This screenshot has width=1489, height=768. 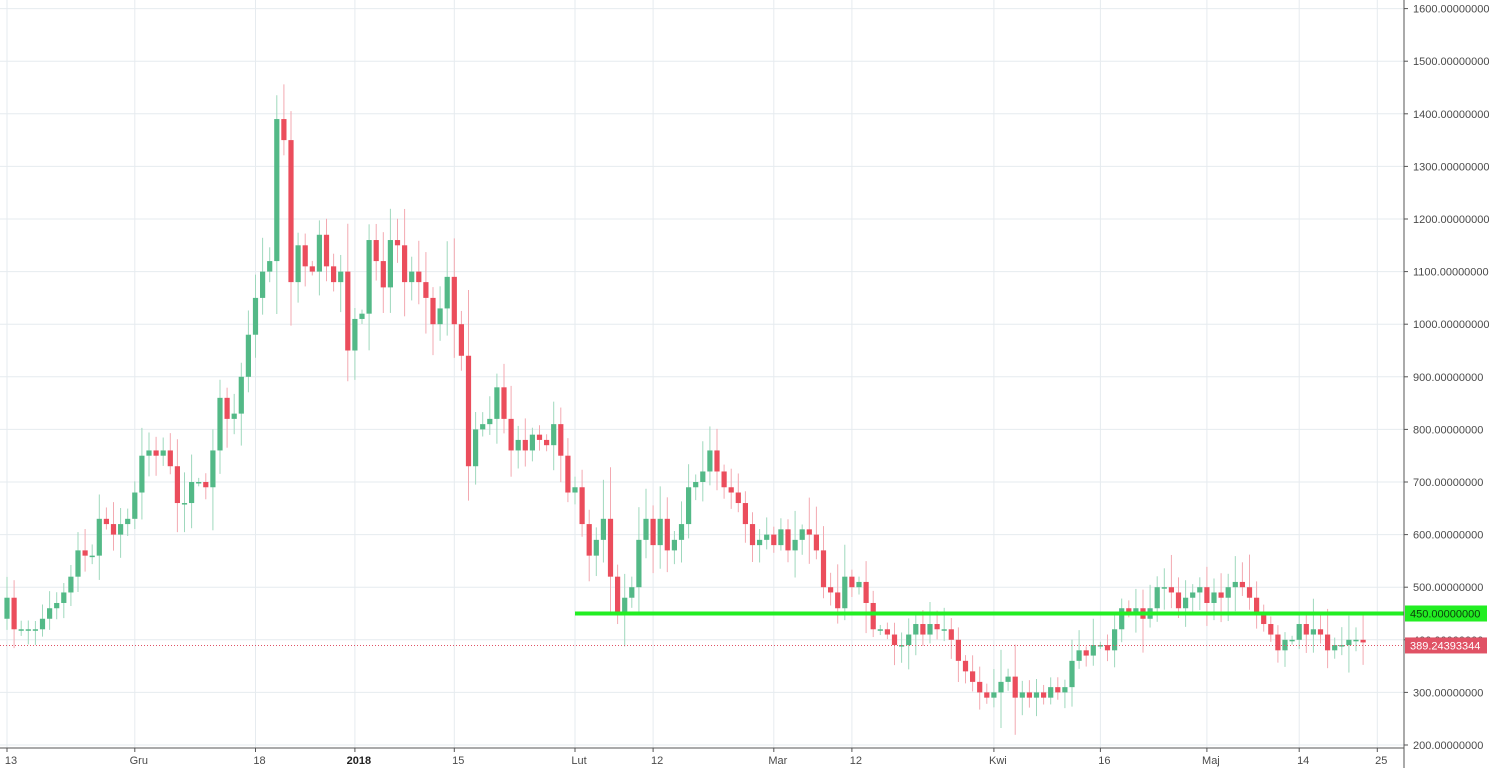 What do you see at coordinates (1451, 167) in the screenshot?
I see `price-tick-label: 1300.00000000` at bounding box center [1451, 167].